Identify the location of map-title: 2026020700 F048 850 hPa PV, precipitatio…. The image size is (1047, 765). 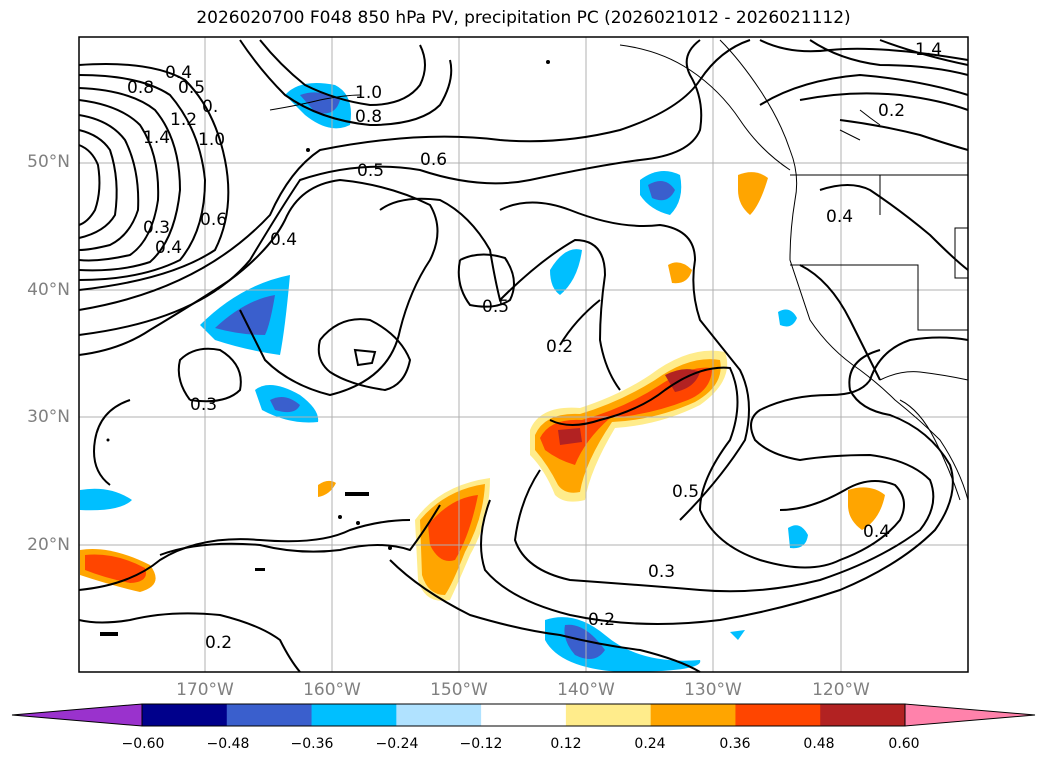
(523, 18).